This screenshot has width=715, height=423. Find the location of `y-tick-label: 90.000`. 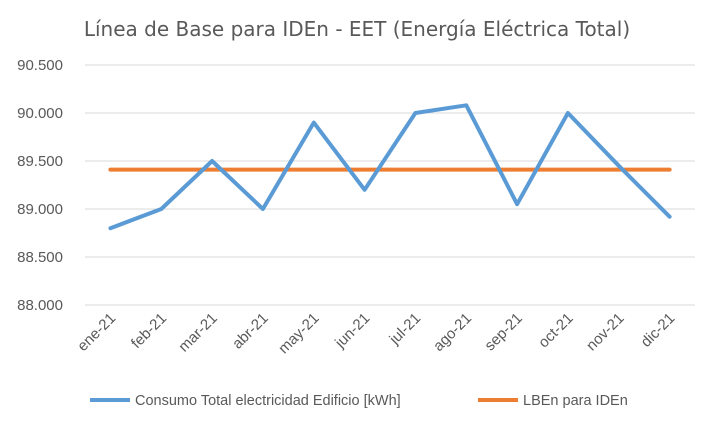

y-tick-label: 90.000 is located at coordinates (40, 113).